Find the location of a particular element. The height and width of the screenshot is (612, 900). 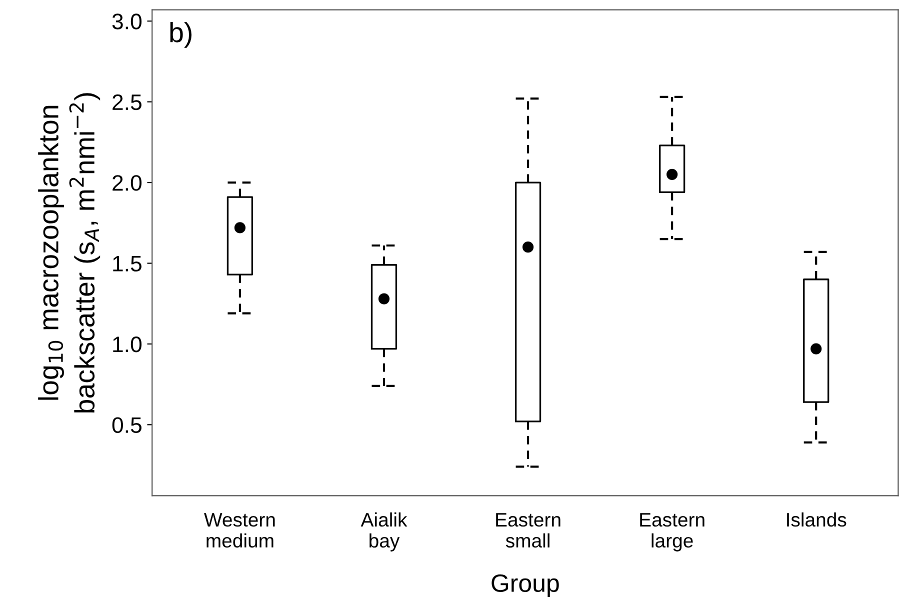

x-axis-title: Group is located at coordinates (525, 585).